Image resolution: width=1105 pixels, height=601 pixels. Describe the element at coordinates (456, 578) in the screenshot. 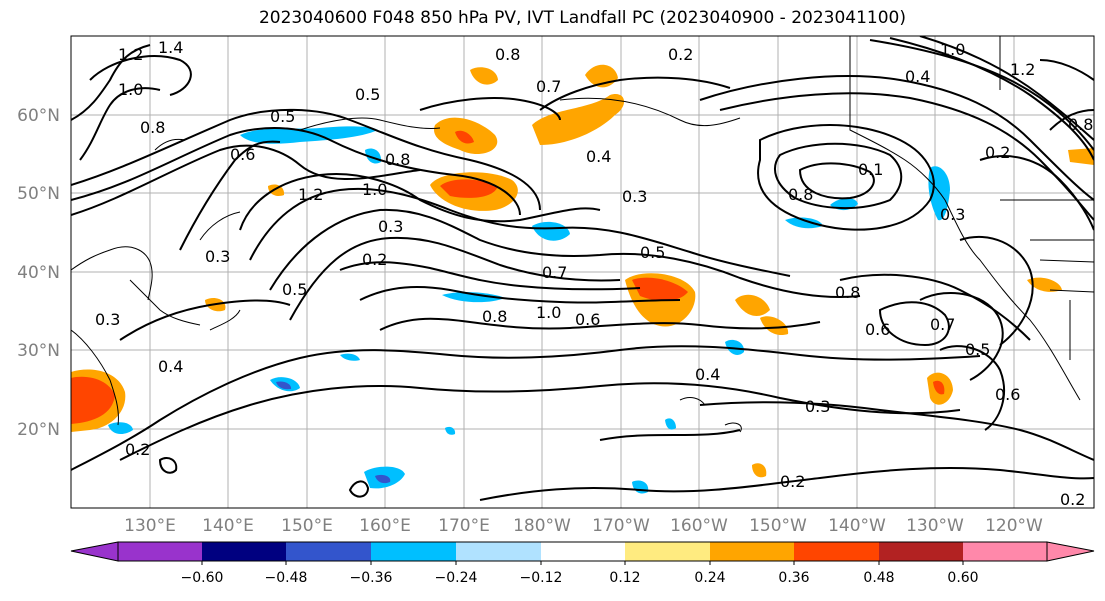

I see `colorbar-tick-label: −0.24` at that location.